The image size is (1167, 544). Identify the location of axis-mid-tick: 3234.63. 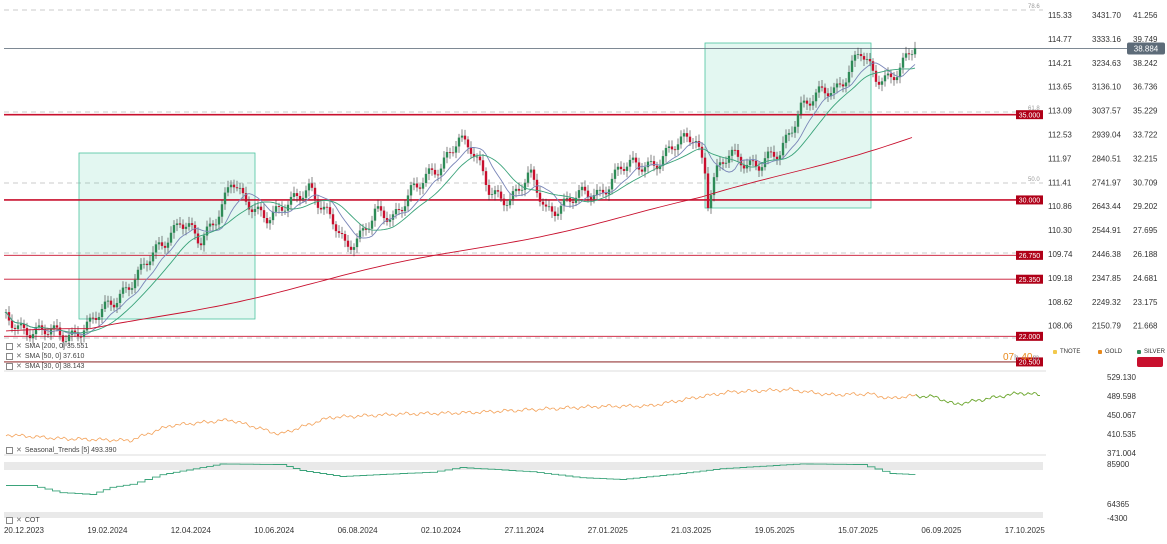
(1106, 63).